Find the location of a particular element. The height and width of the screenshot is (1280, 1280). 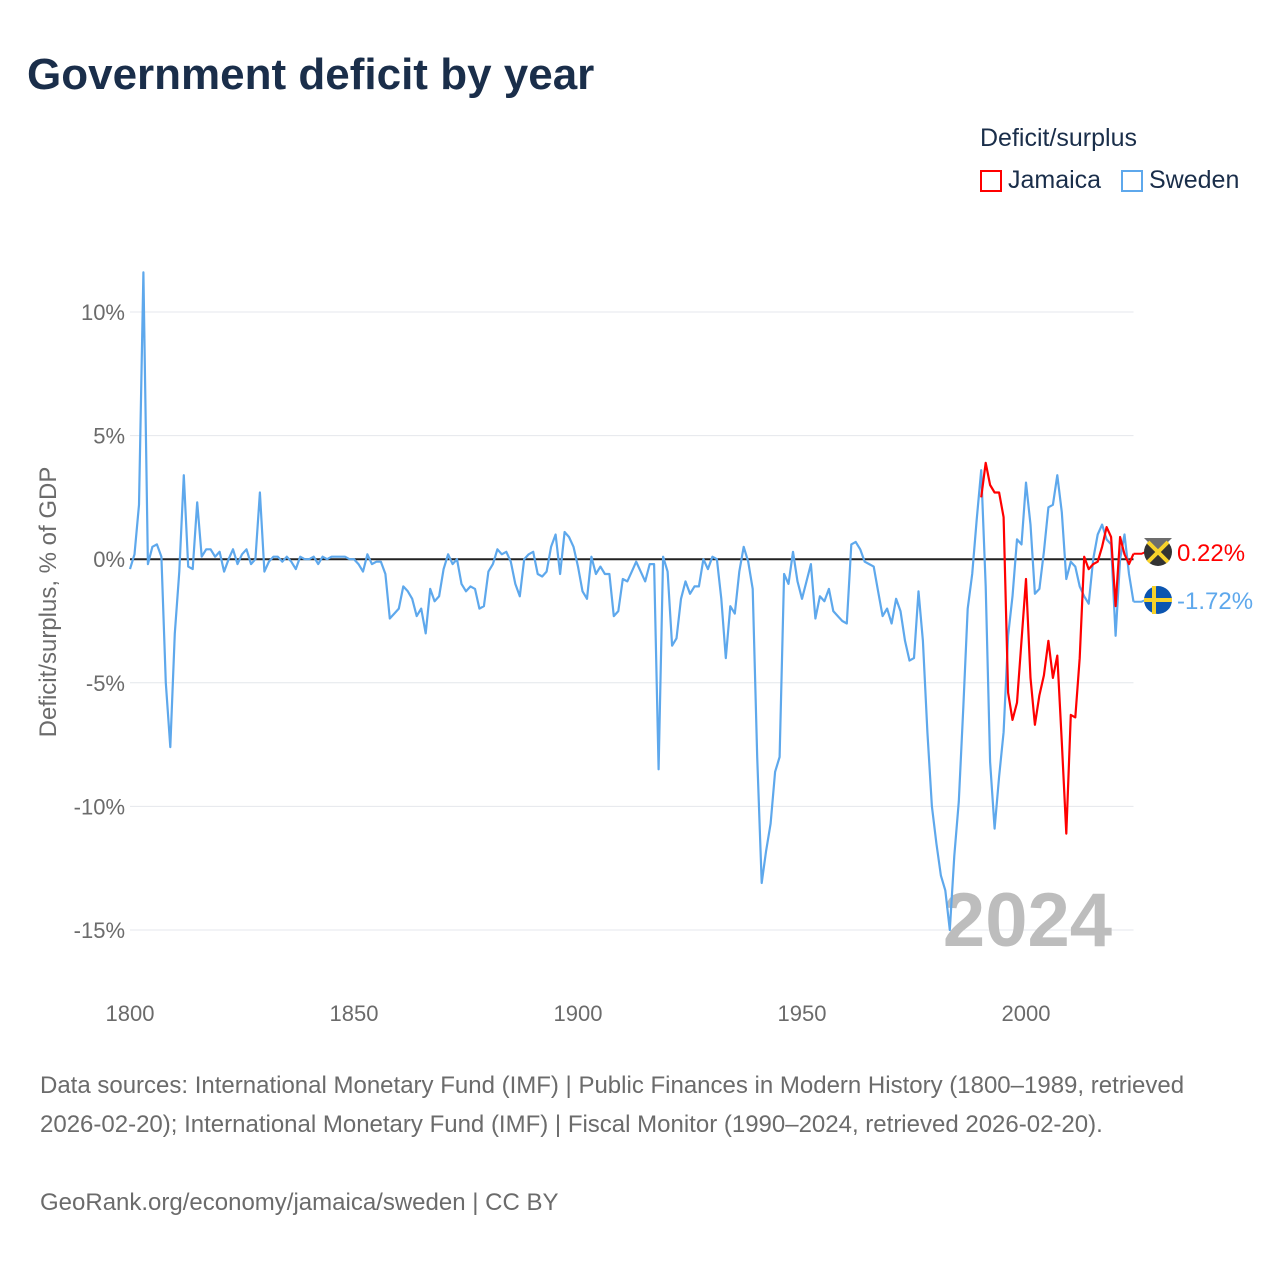

y-tick-label: -15% is located at coordinates (99, 930).